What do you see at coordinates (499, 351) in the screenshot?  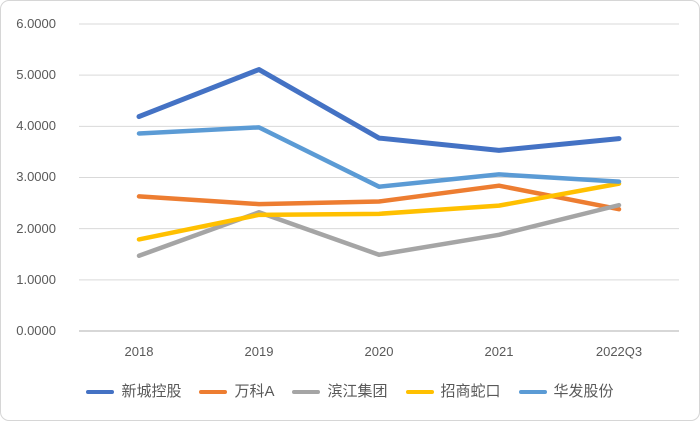 I see `x-axis-tick-label: 2021` at bounding box center [499, 351].